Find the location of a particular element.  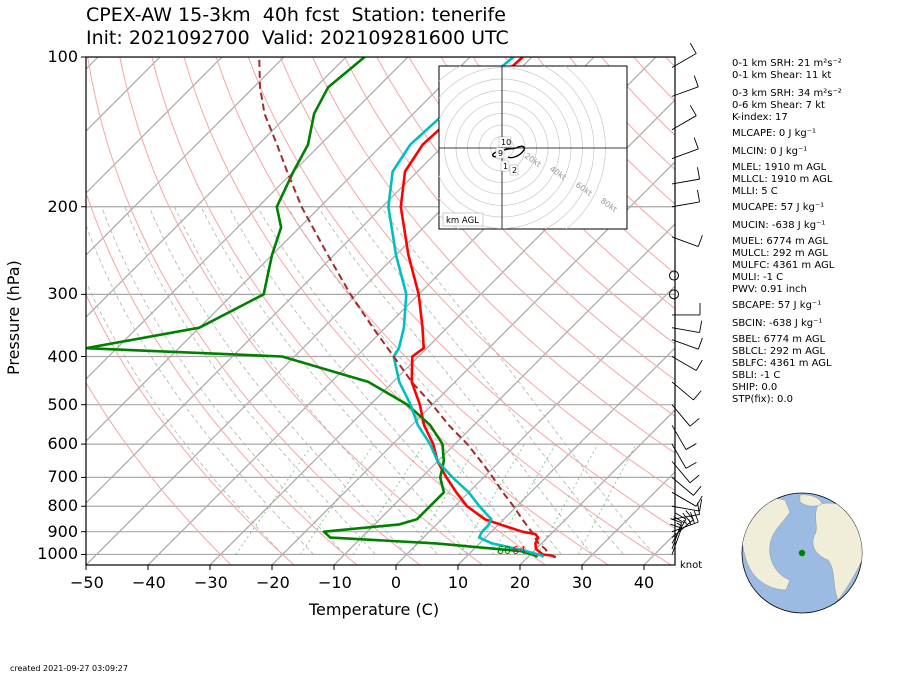

index-line: MLLI: 5 C is located at coordinates (755, 191).